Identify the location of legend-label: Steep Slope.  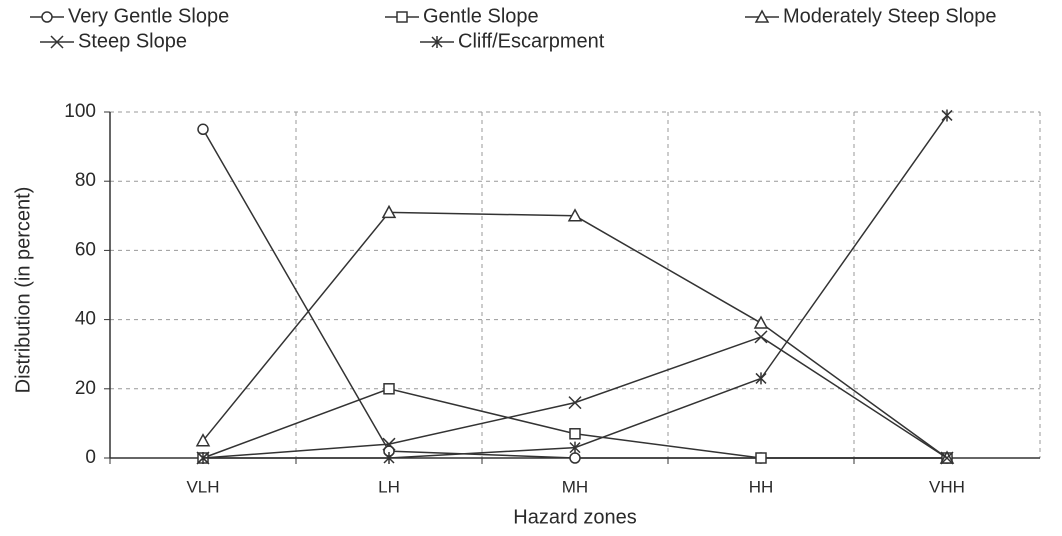
(132, 41).